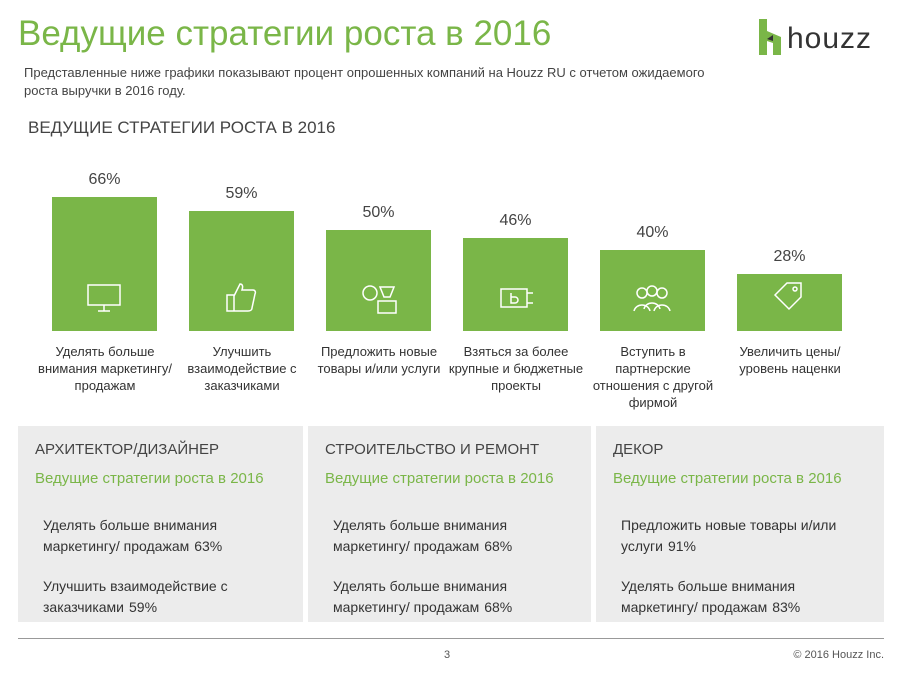 The width and height of the screenshot is (906, 682). Describe the element at coordinates (135, 596) in the screenshot. I see `item-text: Улучшить взаимодействие с заказчиками` at that location.